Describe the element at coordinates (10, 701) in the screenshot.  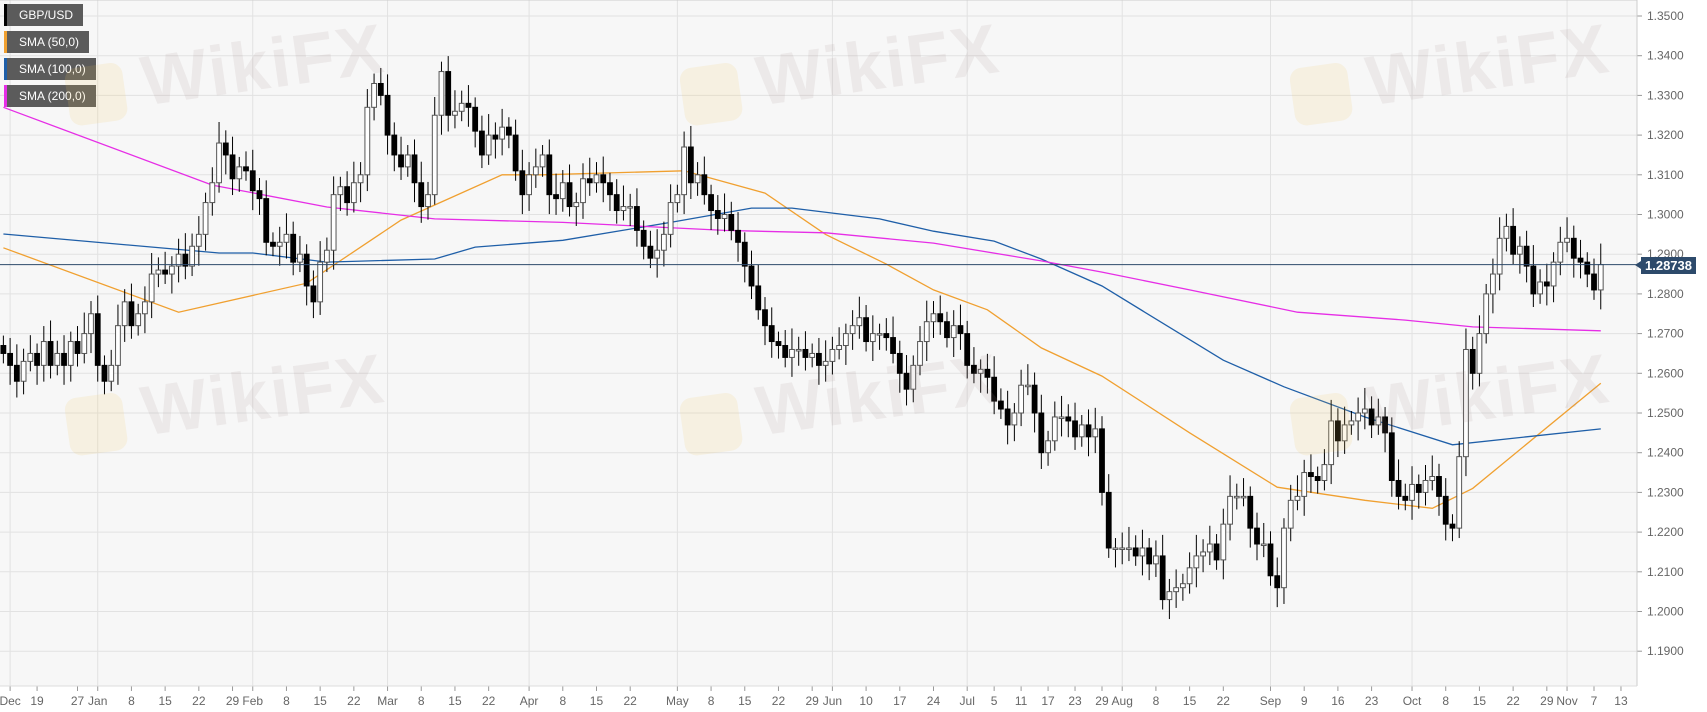
I see `x-tick-label: Dec` at that location.